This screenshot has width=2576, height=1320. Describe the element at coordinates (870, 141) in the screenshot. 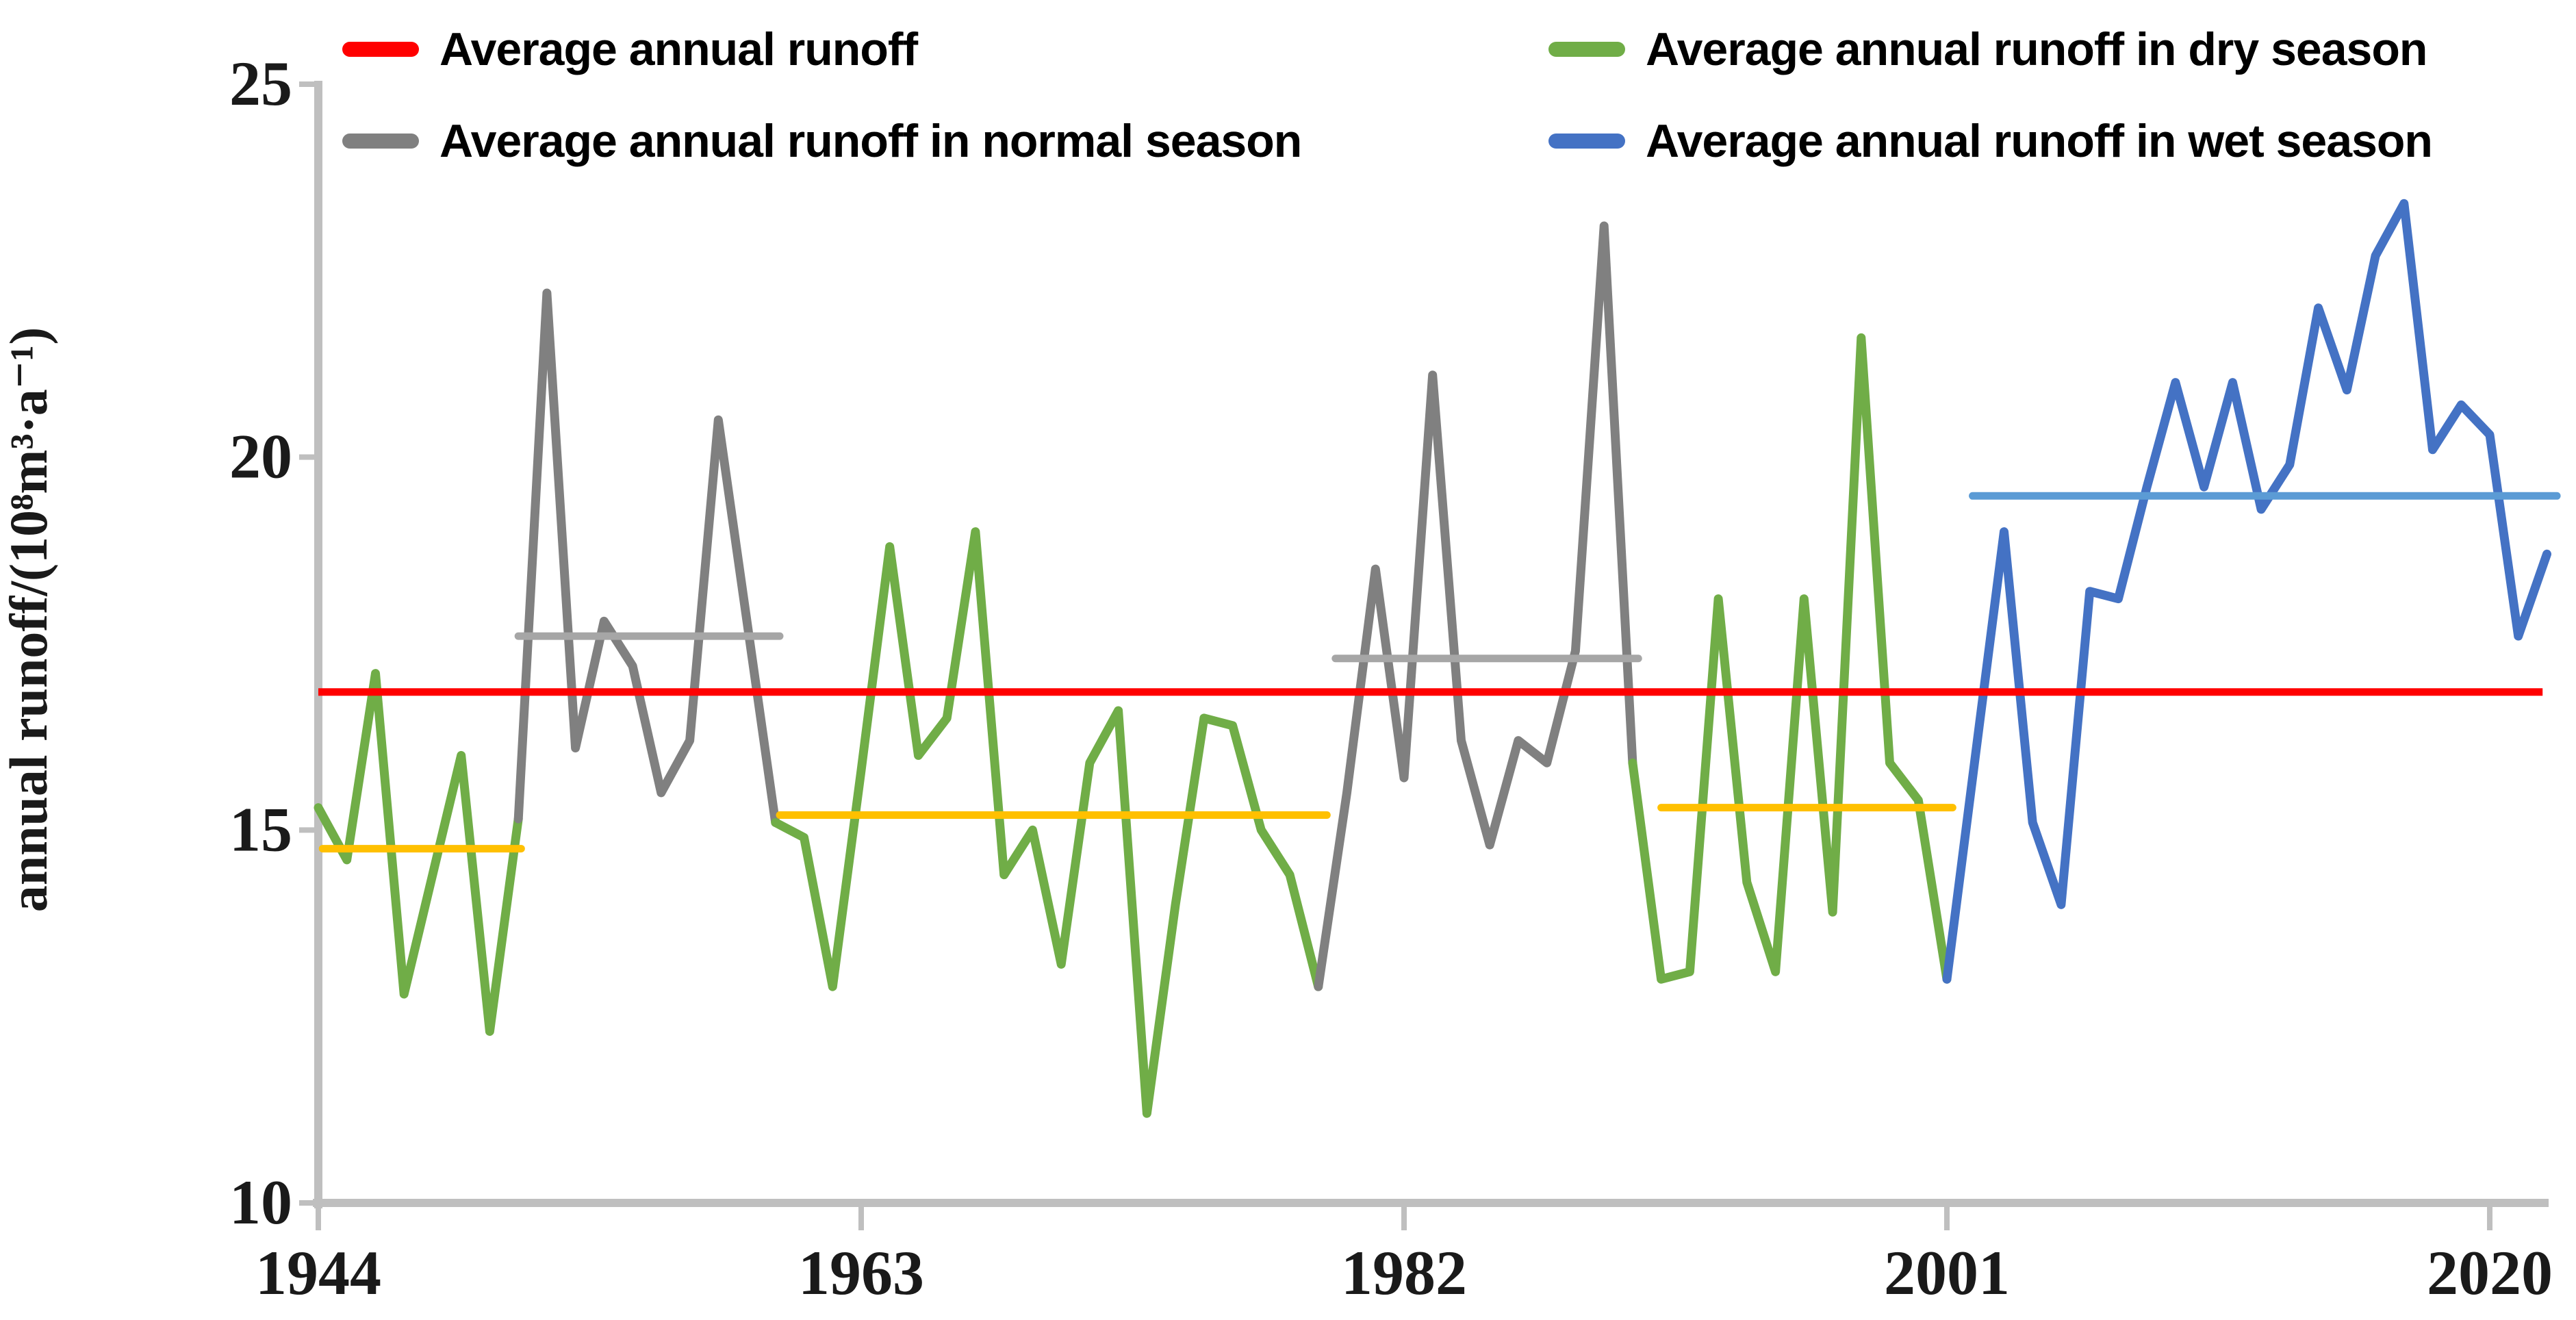

I see `legend-label: Average annual runoff in normal season` at that location.